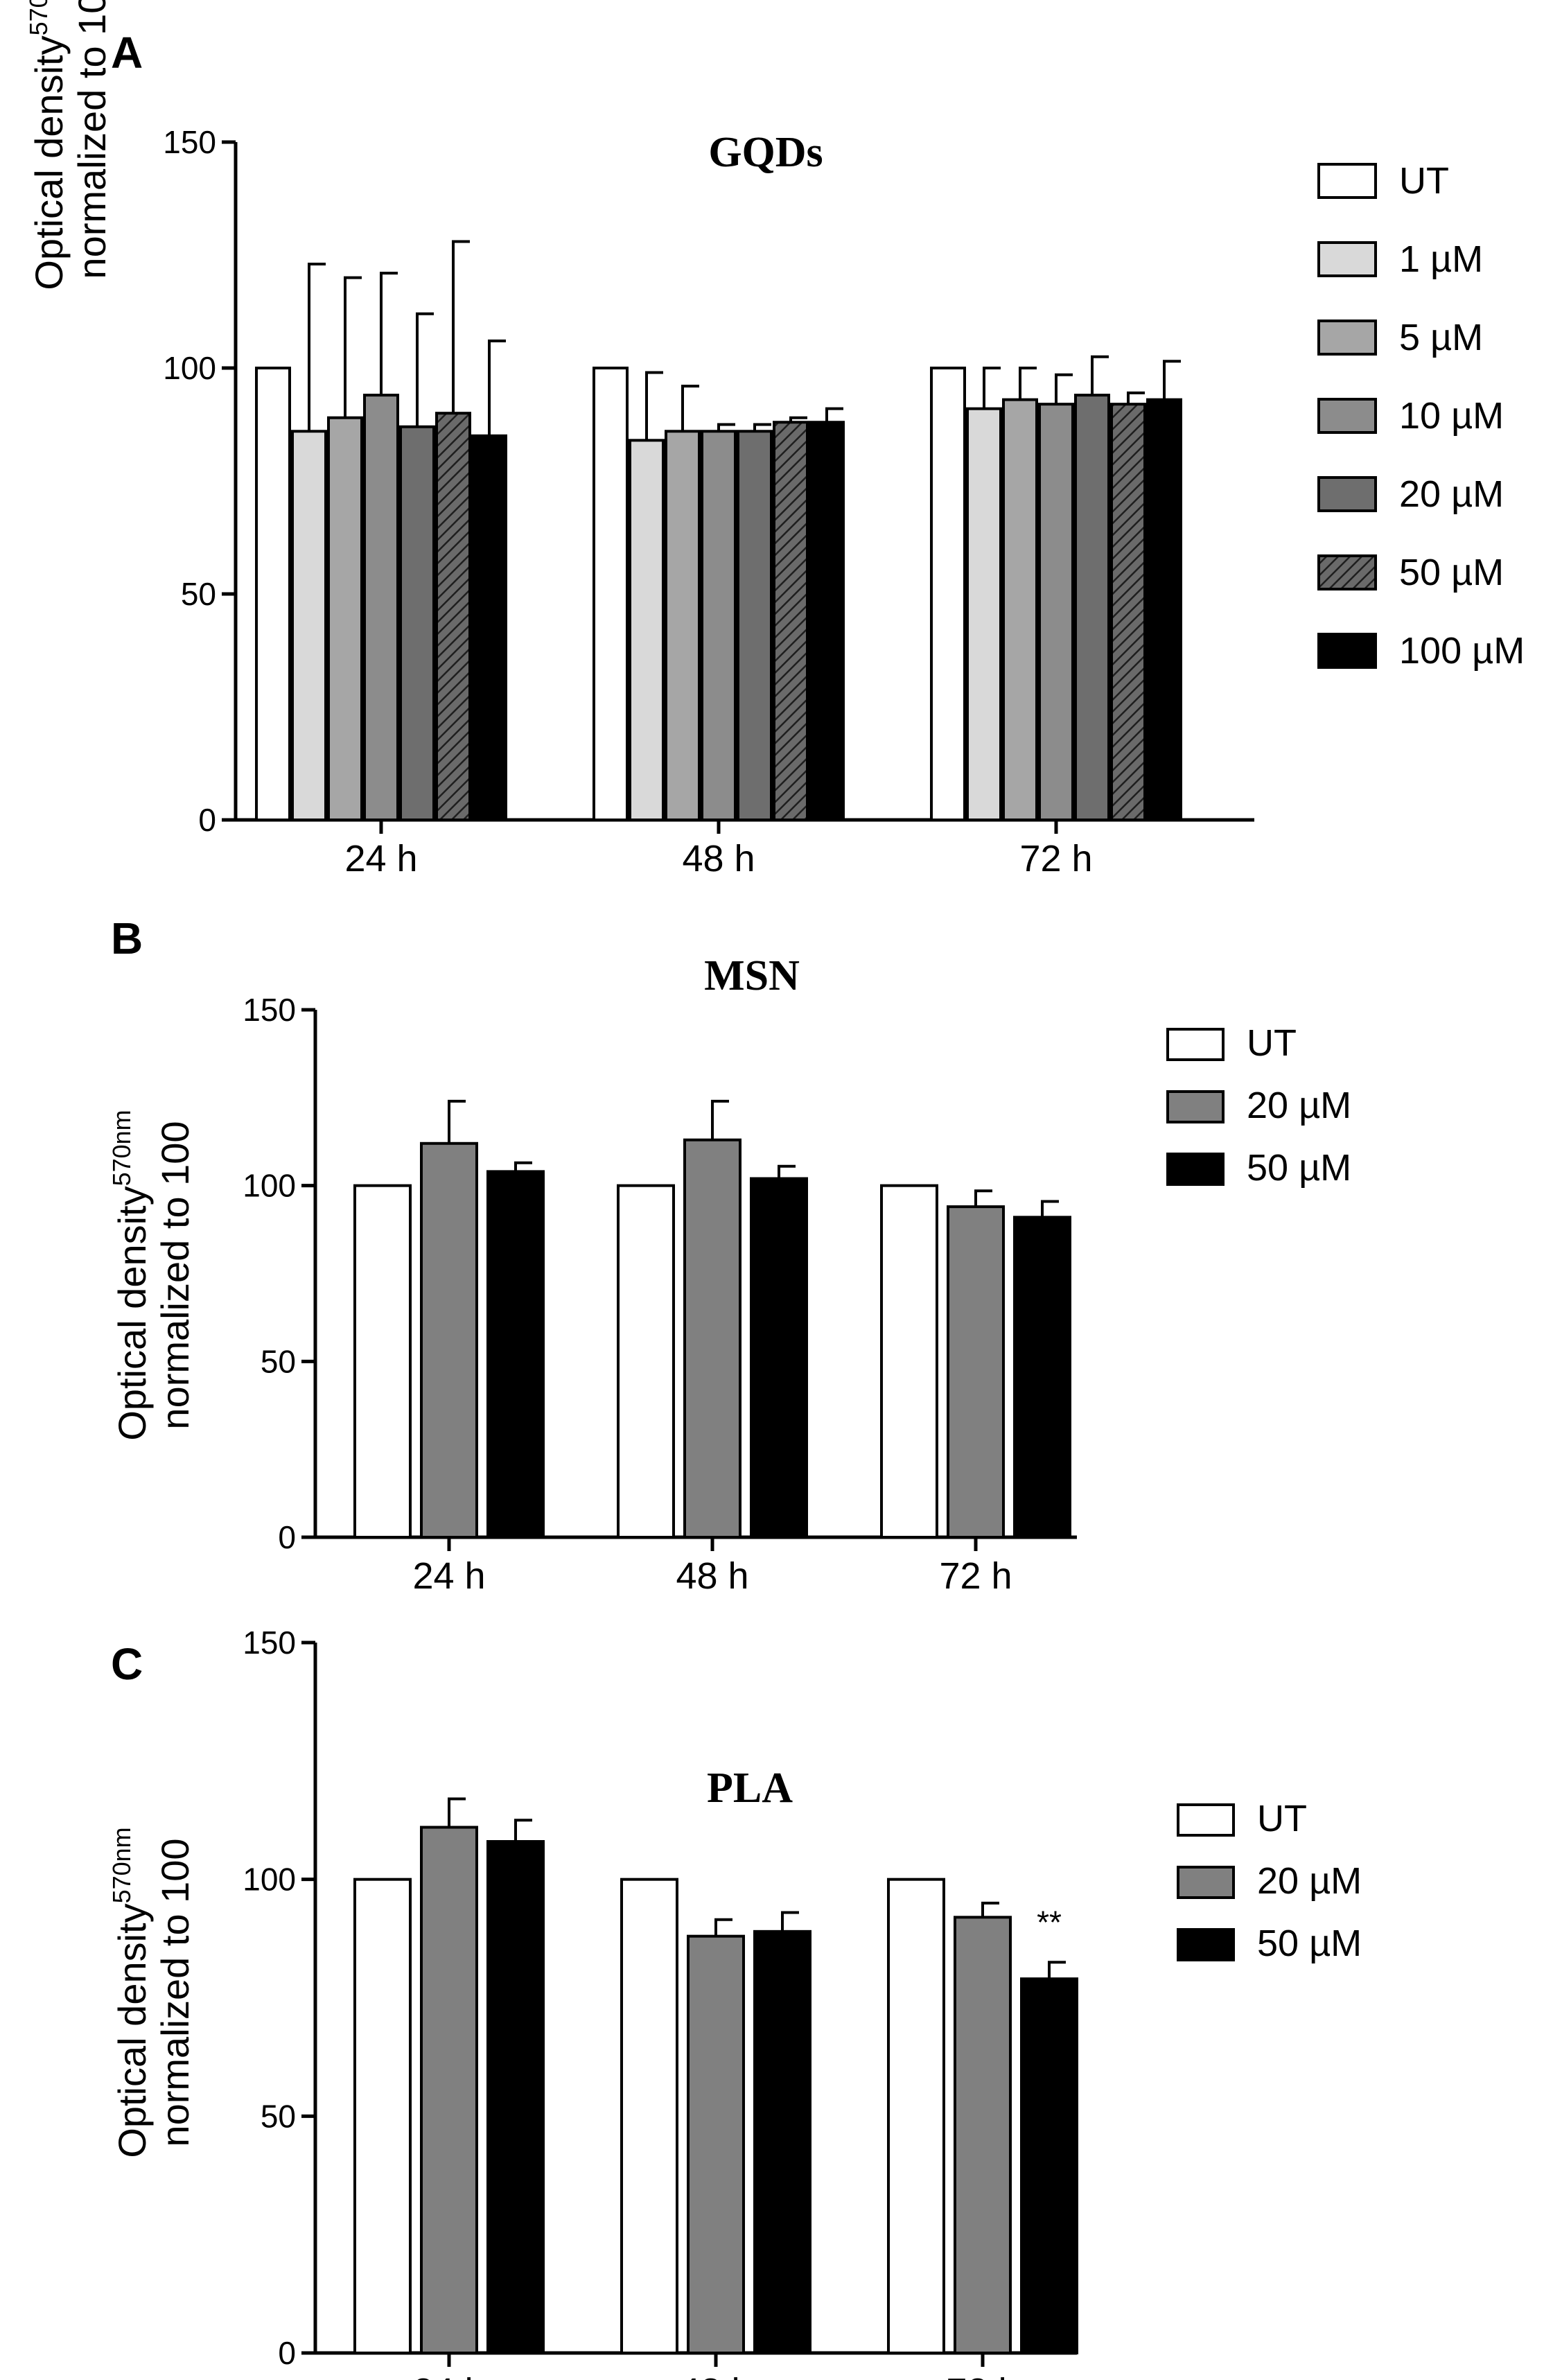 The height and width of the screenshot is (2380, 1562). What do you see at coordinates (715, 2375) in the screenshot?
I see `x-tick-label-c: 48 h` at bounding box center [715, 2375].